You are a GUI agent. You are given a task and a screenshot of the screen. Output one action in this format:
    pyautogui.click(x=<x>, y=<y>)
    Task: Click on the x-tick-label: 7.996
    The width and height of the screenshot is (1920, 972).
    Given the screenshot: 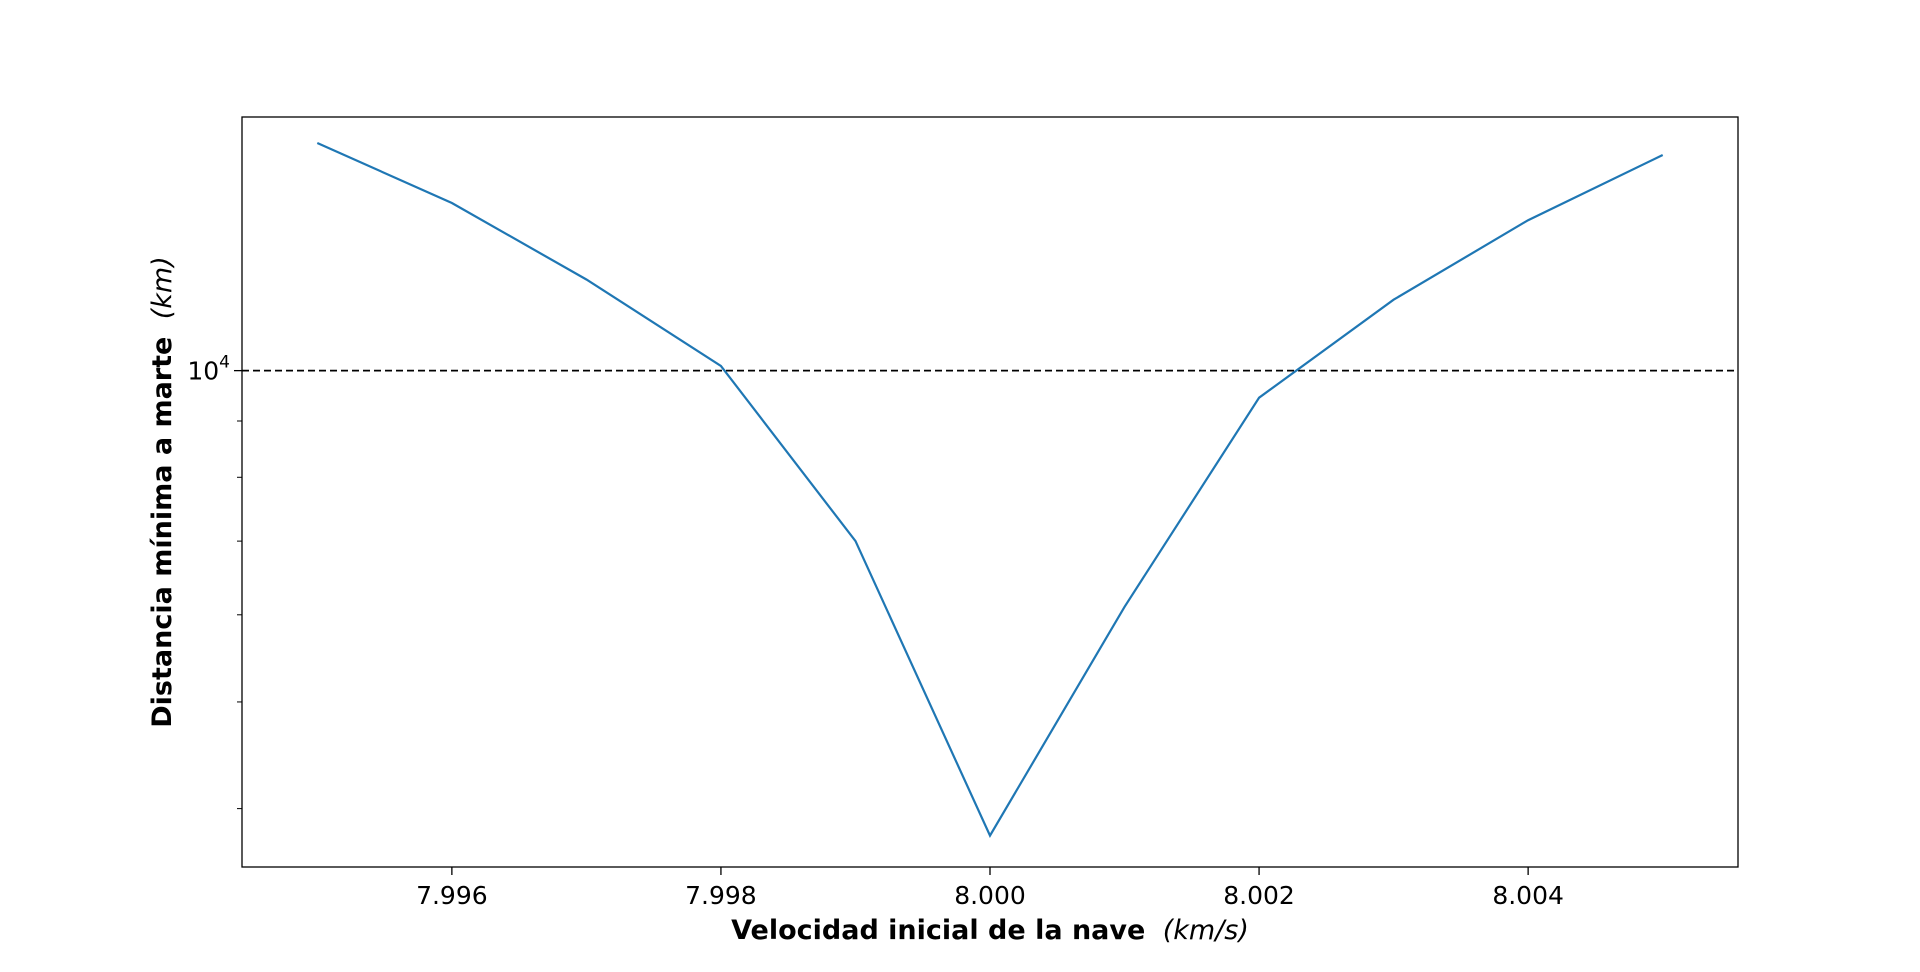 What is the action you would take?
    pyautogui.click(x=452, y=895)
    